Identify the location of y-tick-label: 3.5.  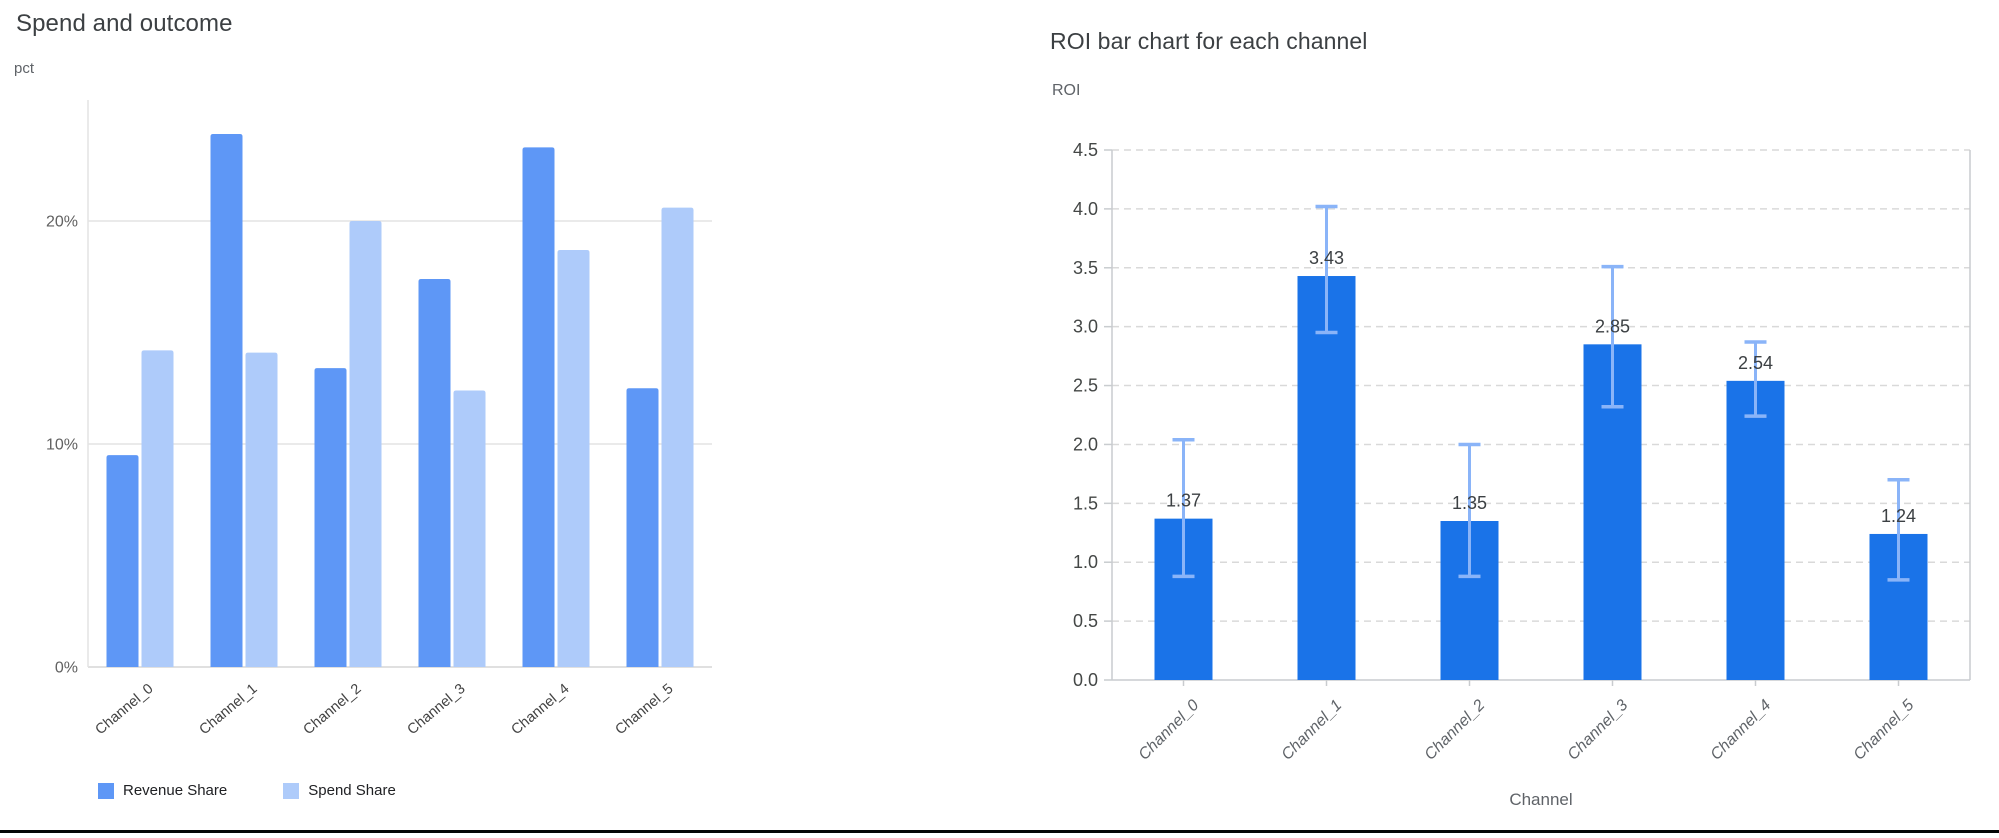
(1085, 268).